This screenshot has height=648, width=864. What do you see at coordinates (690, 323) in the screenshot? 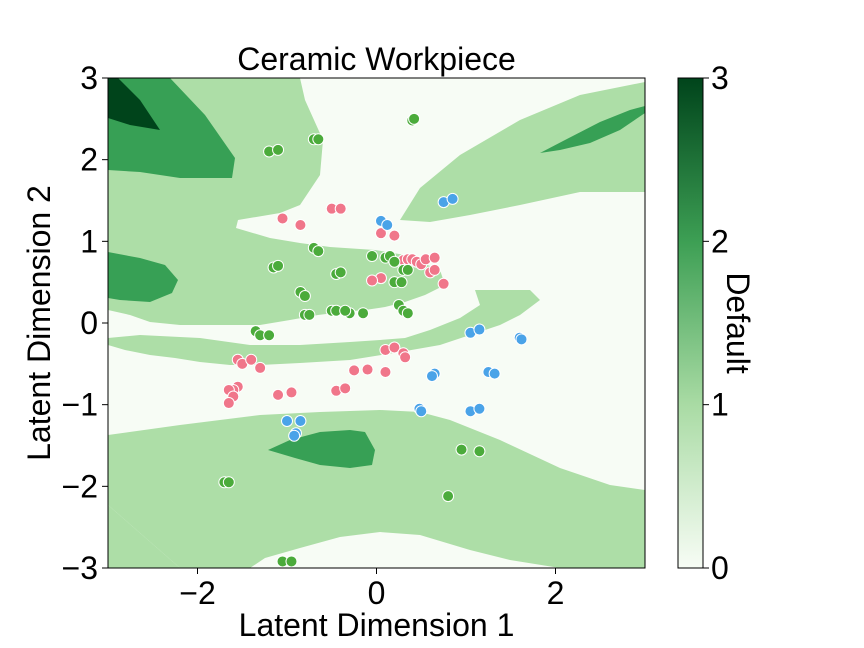
I see `colorbar-gradient` at bounding box center [690, 323].